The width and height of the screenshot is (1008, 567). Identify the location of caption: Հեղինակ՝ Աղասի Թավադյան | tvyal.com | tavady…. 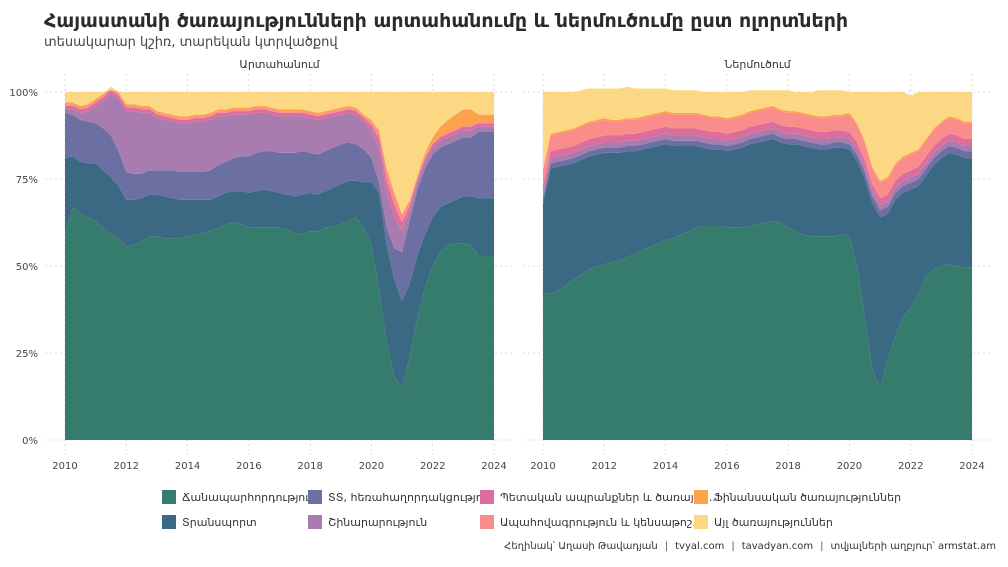
(750, 546).